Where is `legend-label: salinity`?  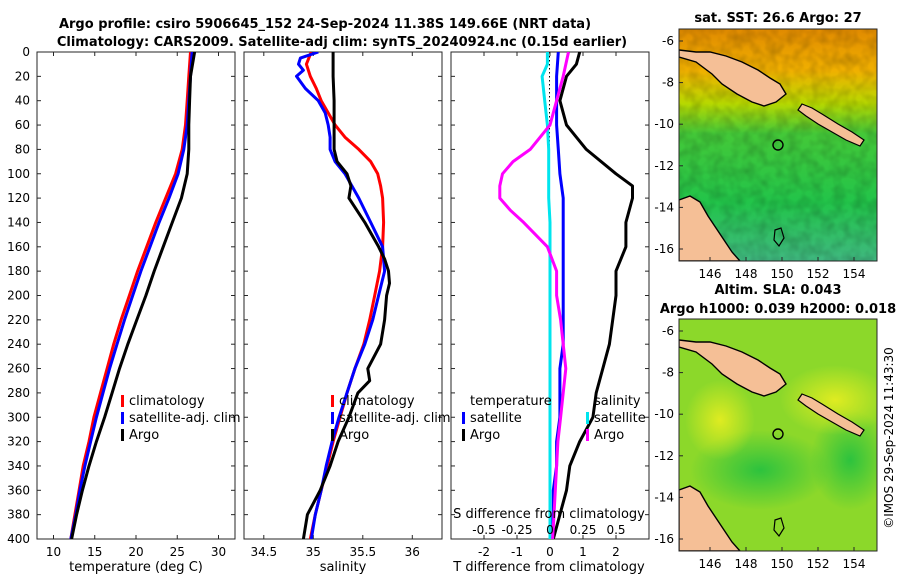 legend-label: salinity is located at coordinates (617, 401).